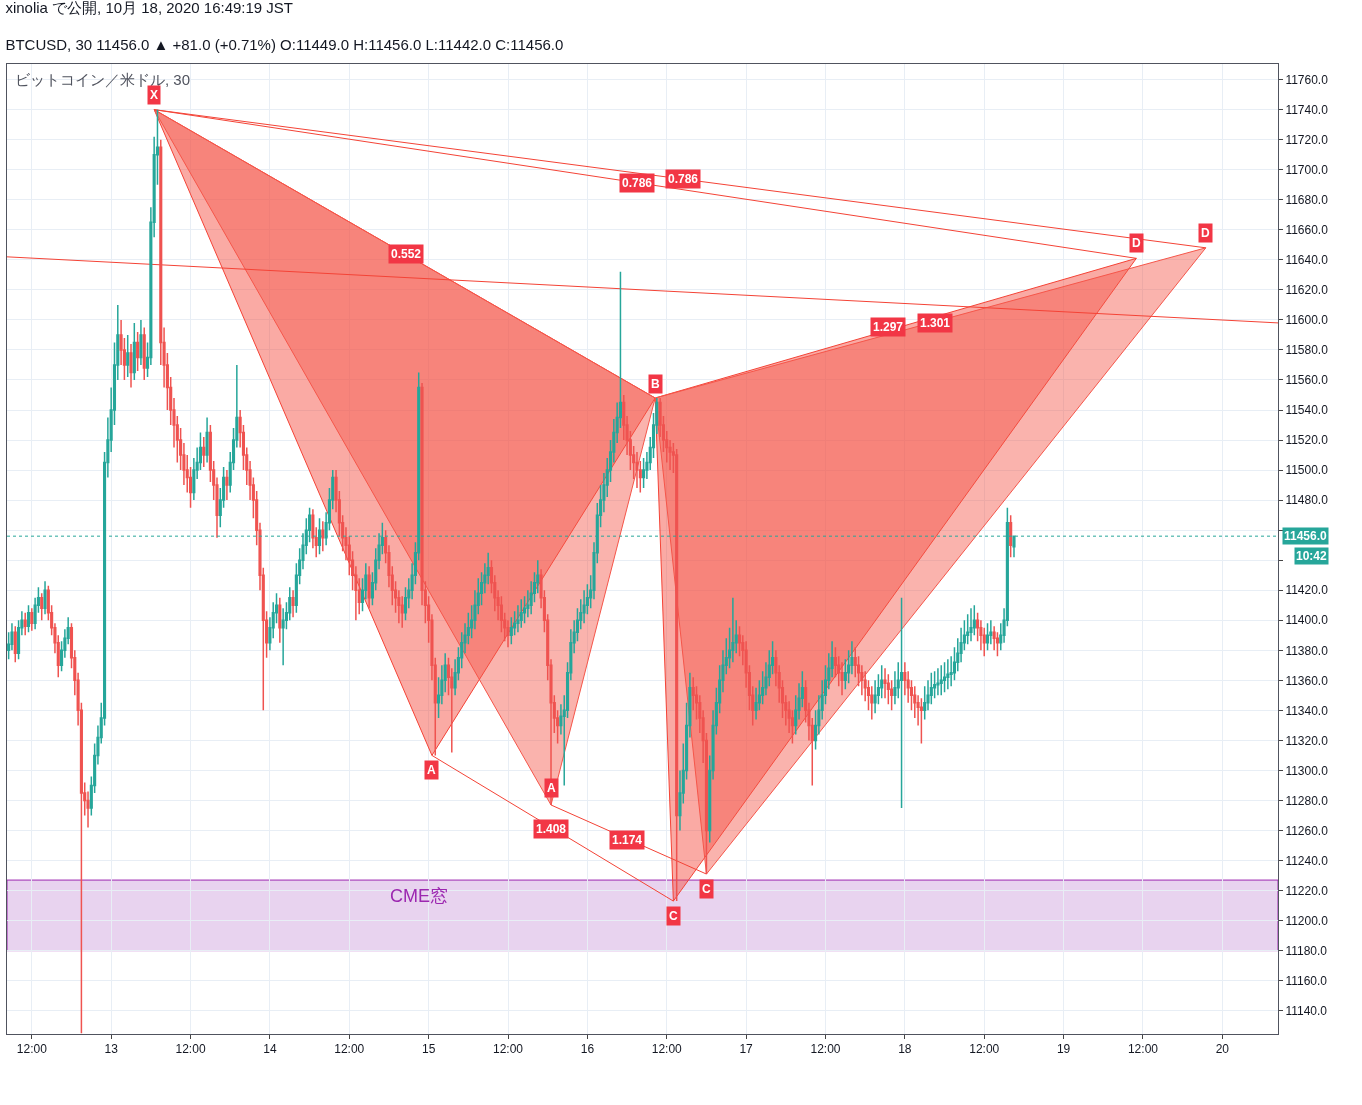 The width and height of the screenshot is (1362, 1105). I want to click on y-tick-label: 11580.0, so click(1307, 350).